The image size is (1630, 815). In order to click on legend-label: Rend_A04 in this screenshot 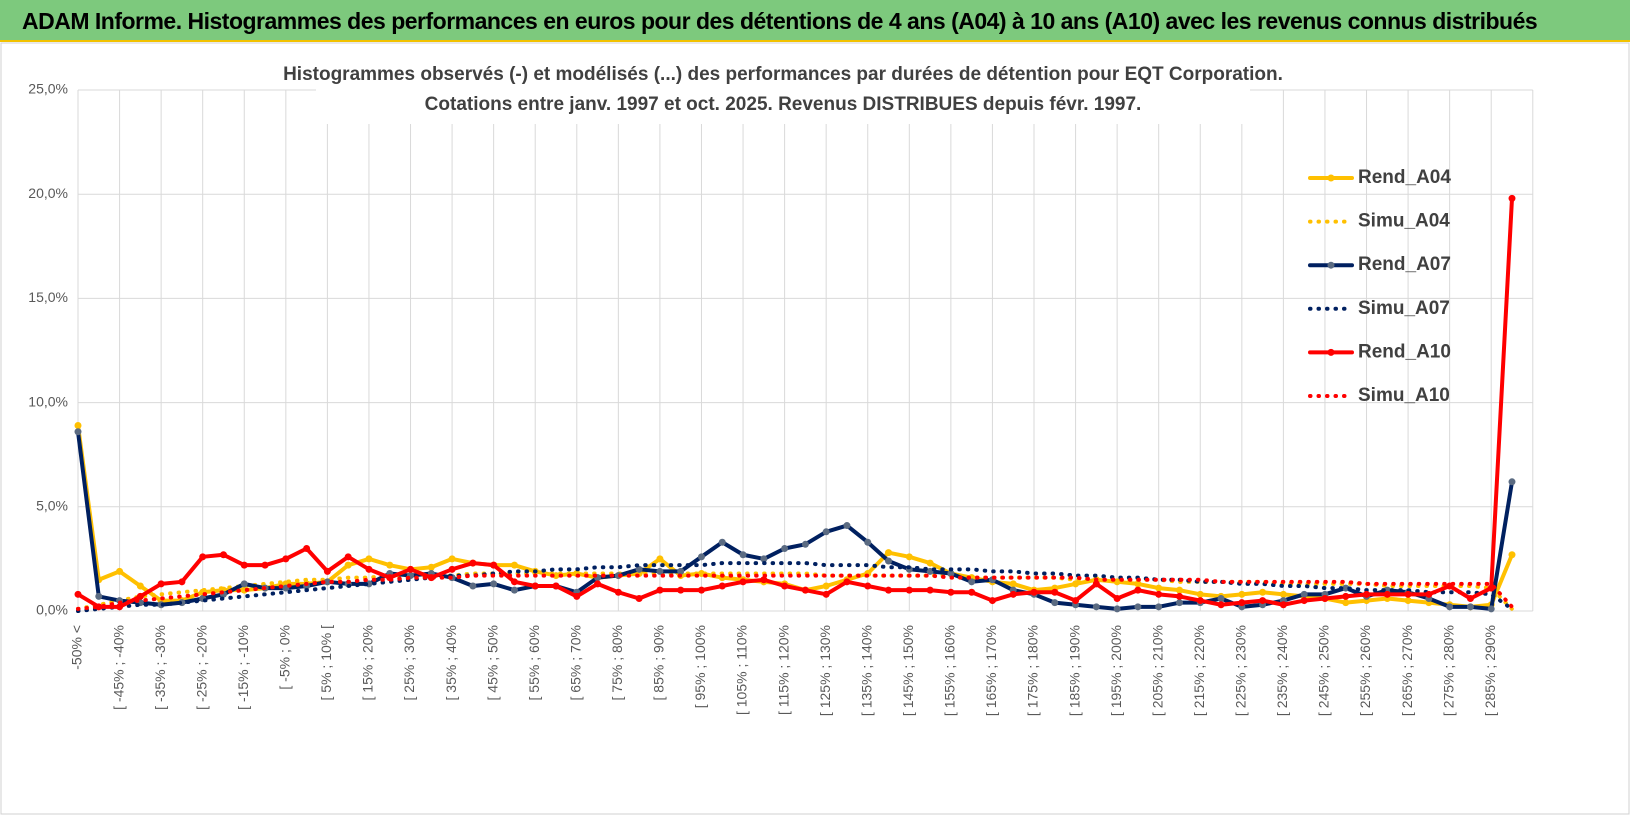, I will do `click(1404, 177)`.